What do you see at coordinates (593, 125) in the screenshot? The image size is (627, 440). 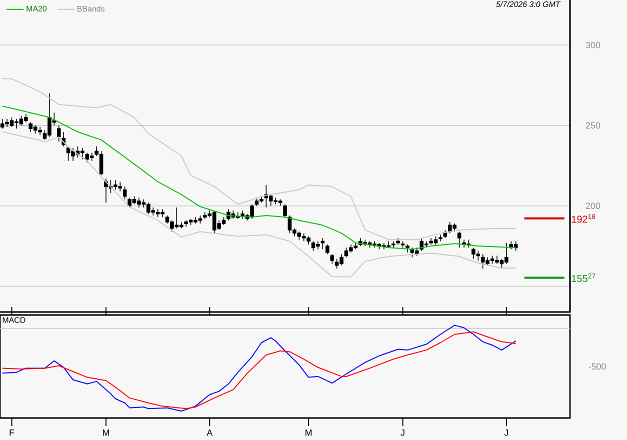 I see `y-tick-label: 250` at bounding box center [593, 125].